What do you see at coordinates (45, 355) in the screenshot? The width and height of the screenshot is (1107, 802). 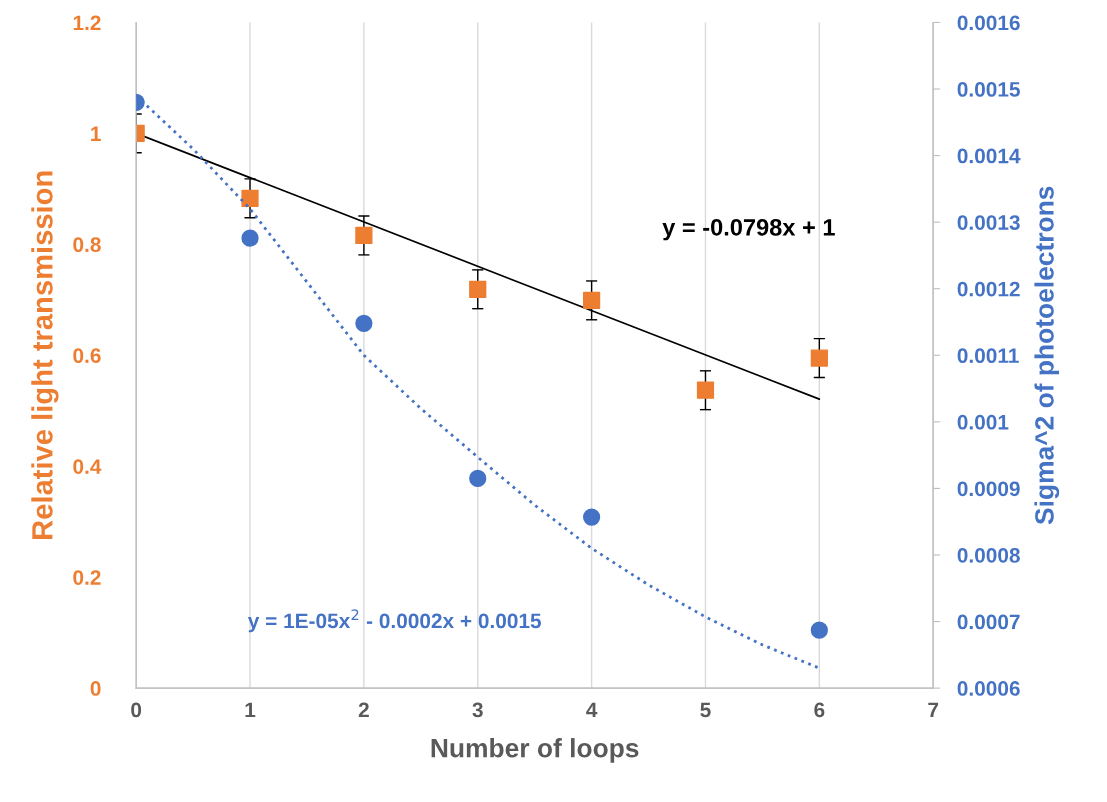 I see `y-axis-title: Relative light transmission` at bounding box center [45, 355].